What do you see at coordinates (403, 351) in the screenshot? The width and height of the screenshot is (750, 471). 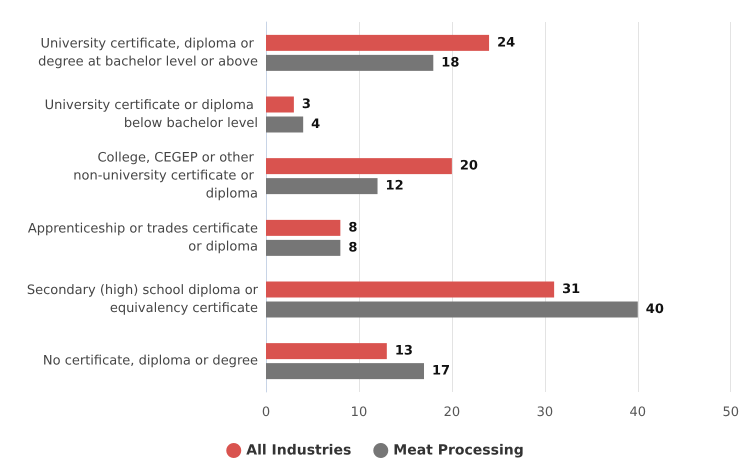 I see `data-label: 13` at bounding box center [403, 351].